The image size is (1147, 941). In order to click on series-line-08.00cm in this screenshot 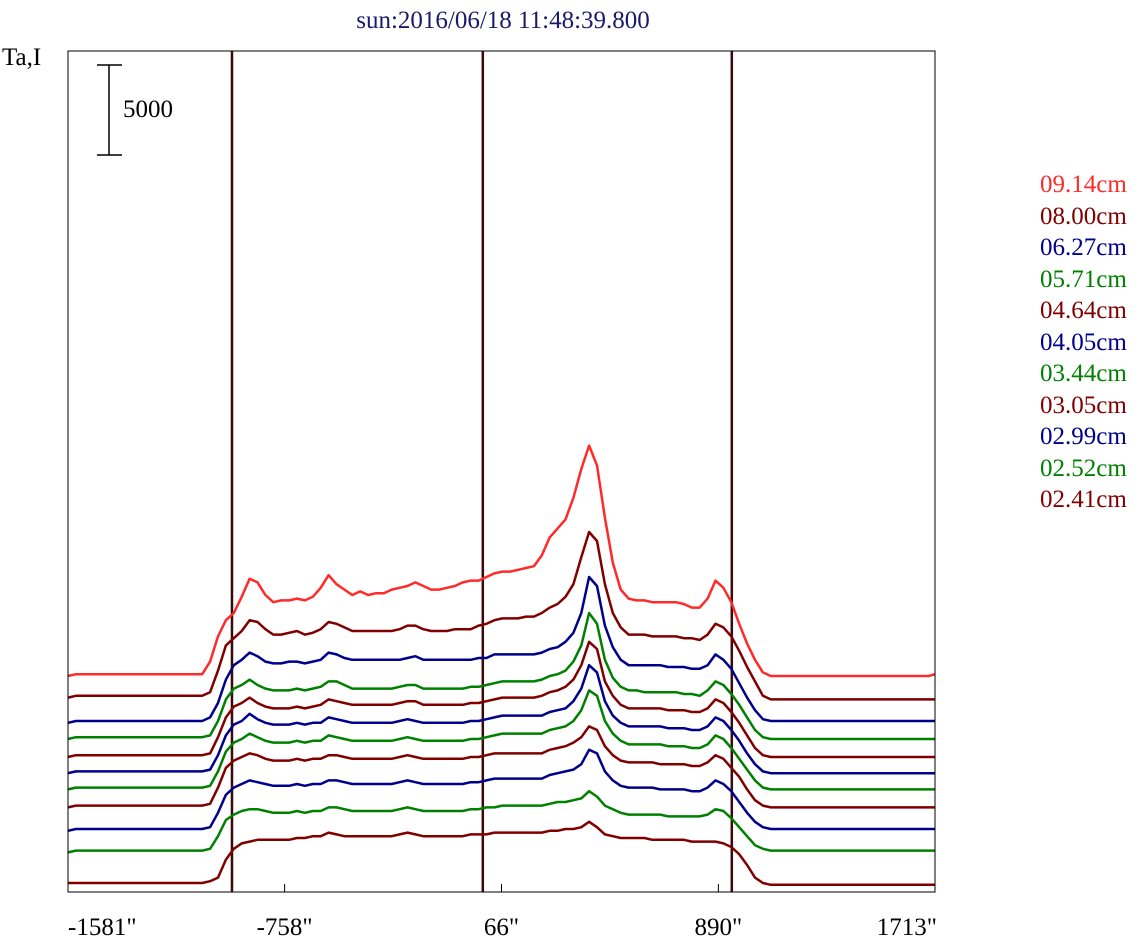, I will do `click(501, 615)`.